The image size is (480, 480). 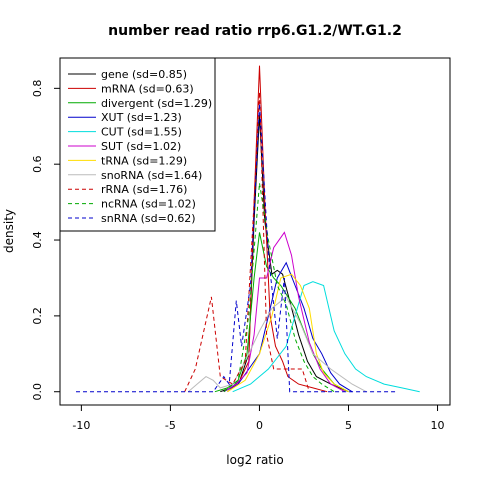 What do you see at coordinates (37, 89) in the screenshot?
I see `y-tick-label: 0.8` at bounding box center [37, 89].